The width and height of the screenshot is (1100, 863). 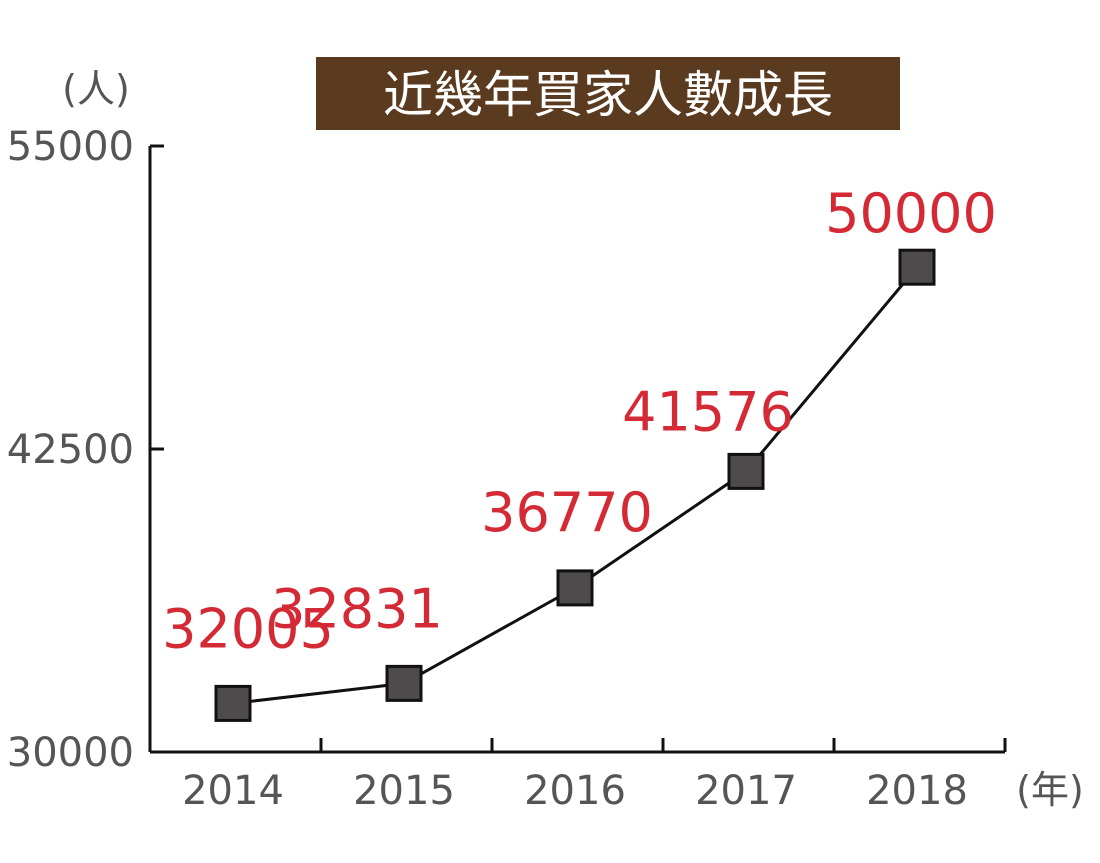 What do you see at coordinates (911, 213) in the screenshot?
I see `data-label-2018: 50000` at bounding box center [911, 213].